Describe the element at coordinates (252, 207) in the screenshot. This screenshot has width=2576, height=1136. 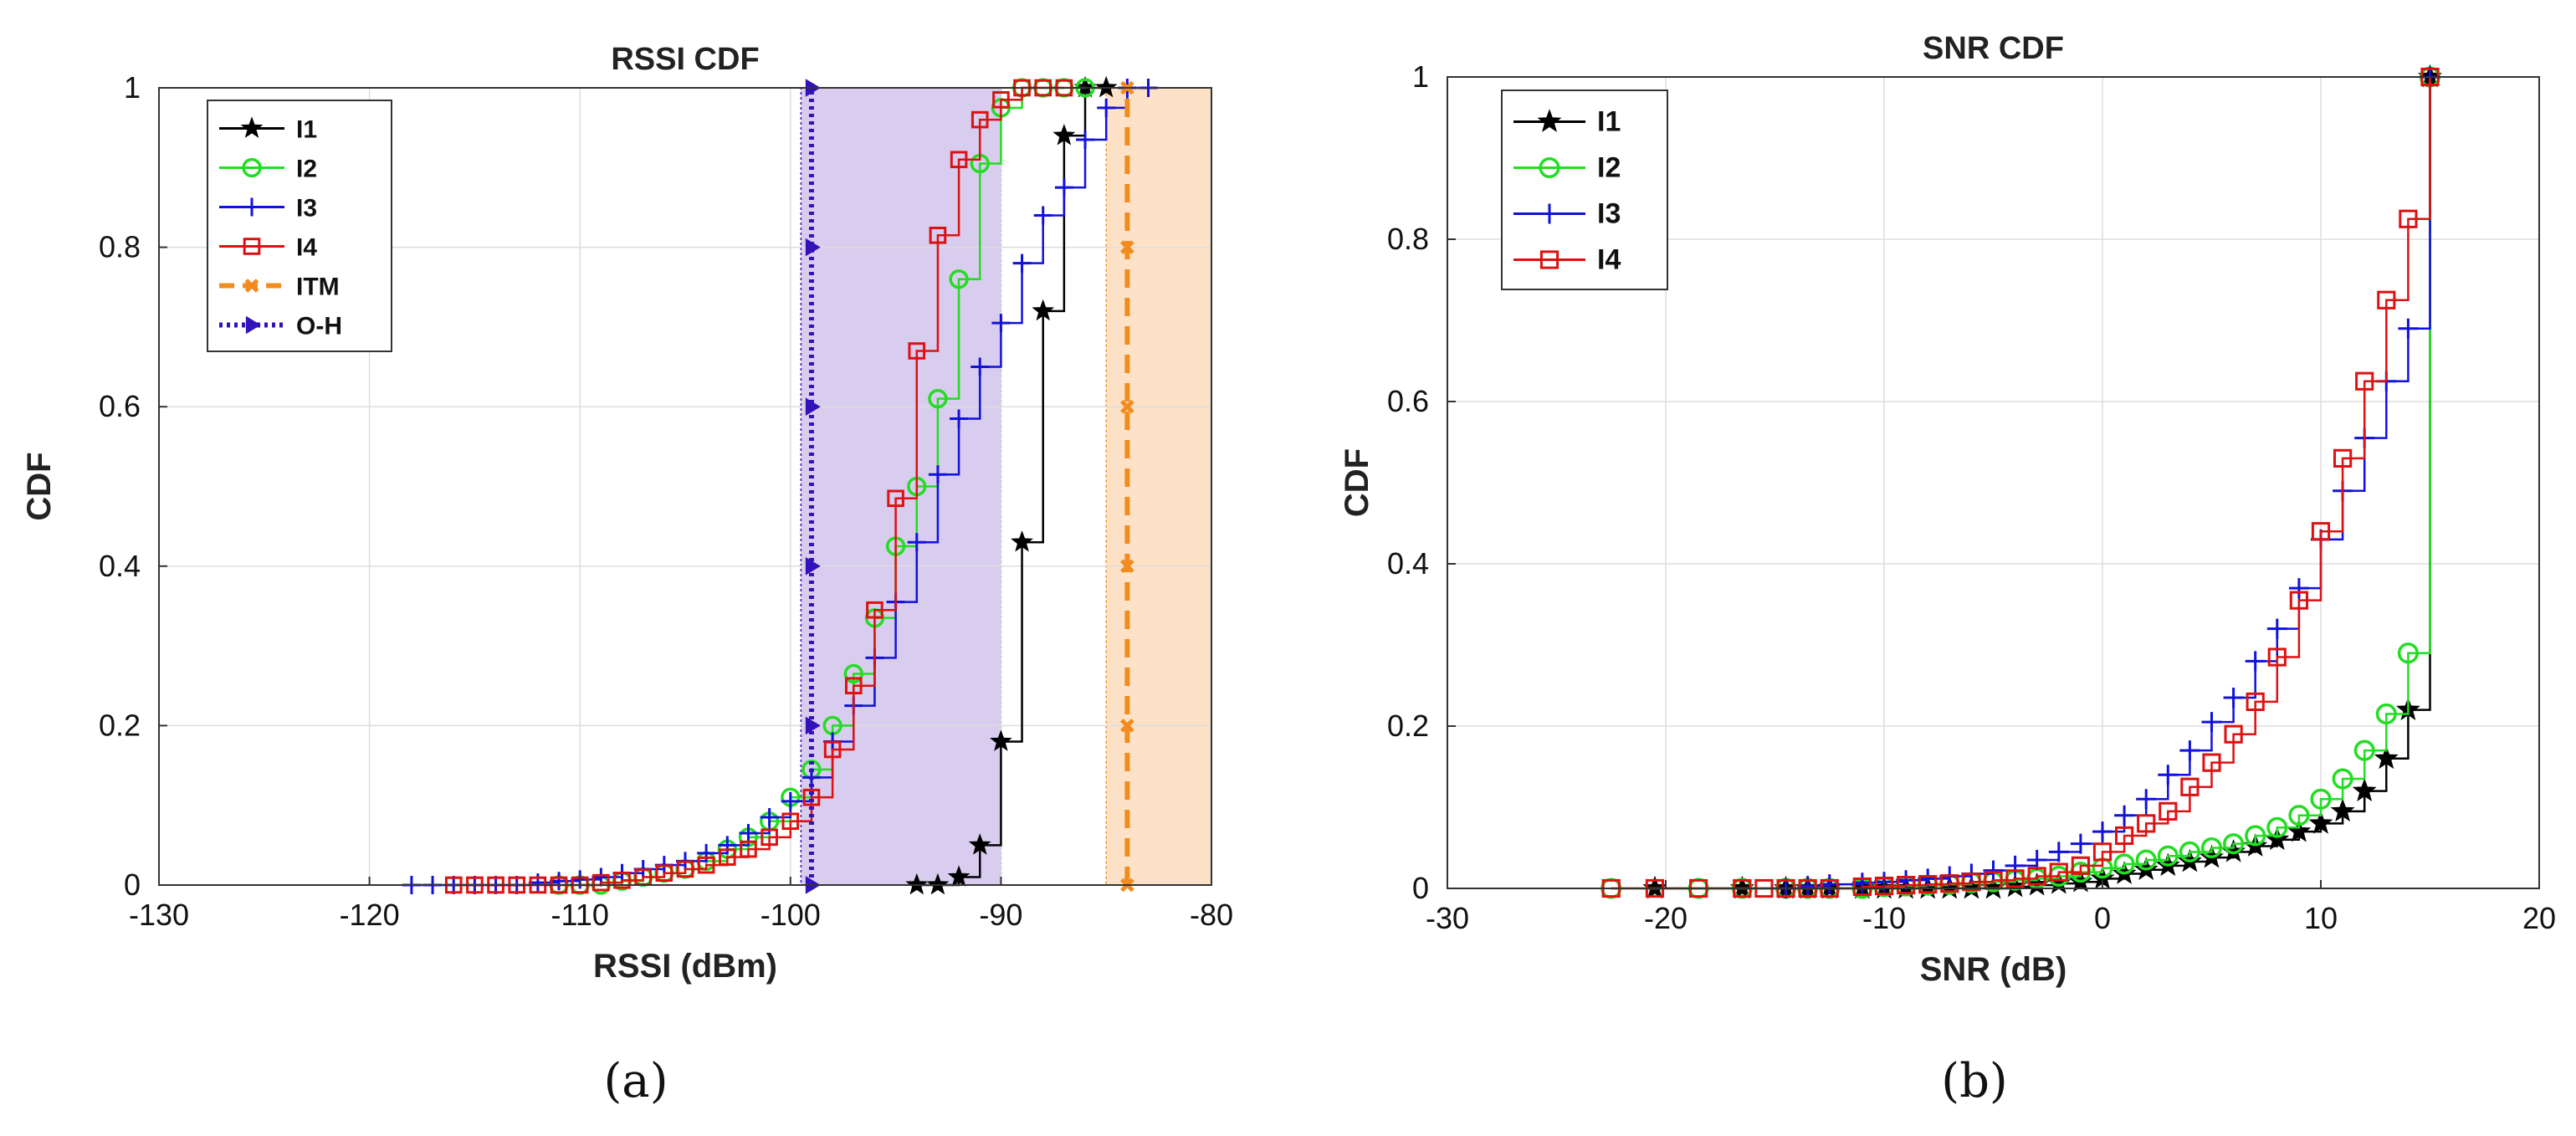
I see `legend-marker-i3` at that location.